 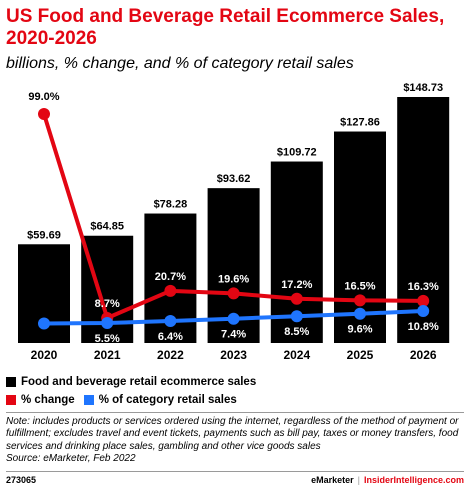 I want to click on pct-category-label-2023: 7.4%, so click(x=233, y=335).